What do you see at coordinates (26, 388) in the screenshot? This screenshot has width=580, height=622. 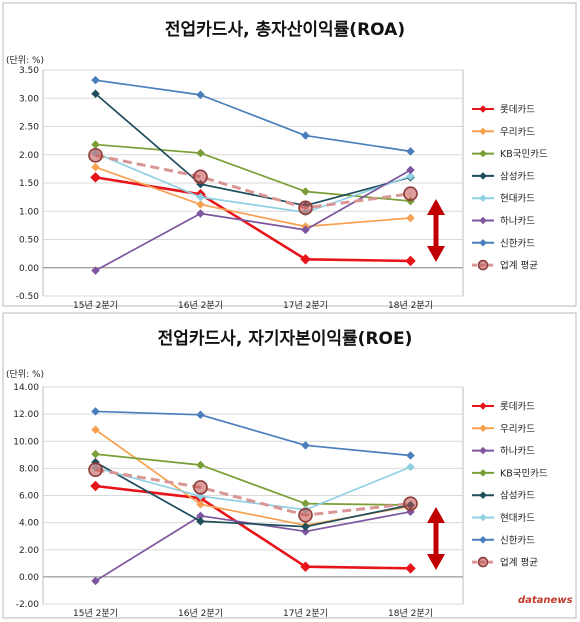 I see `y-tick-label: 14.00` at bounding box center [26, 388].